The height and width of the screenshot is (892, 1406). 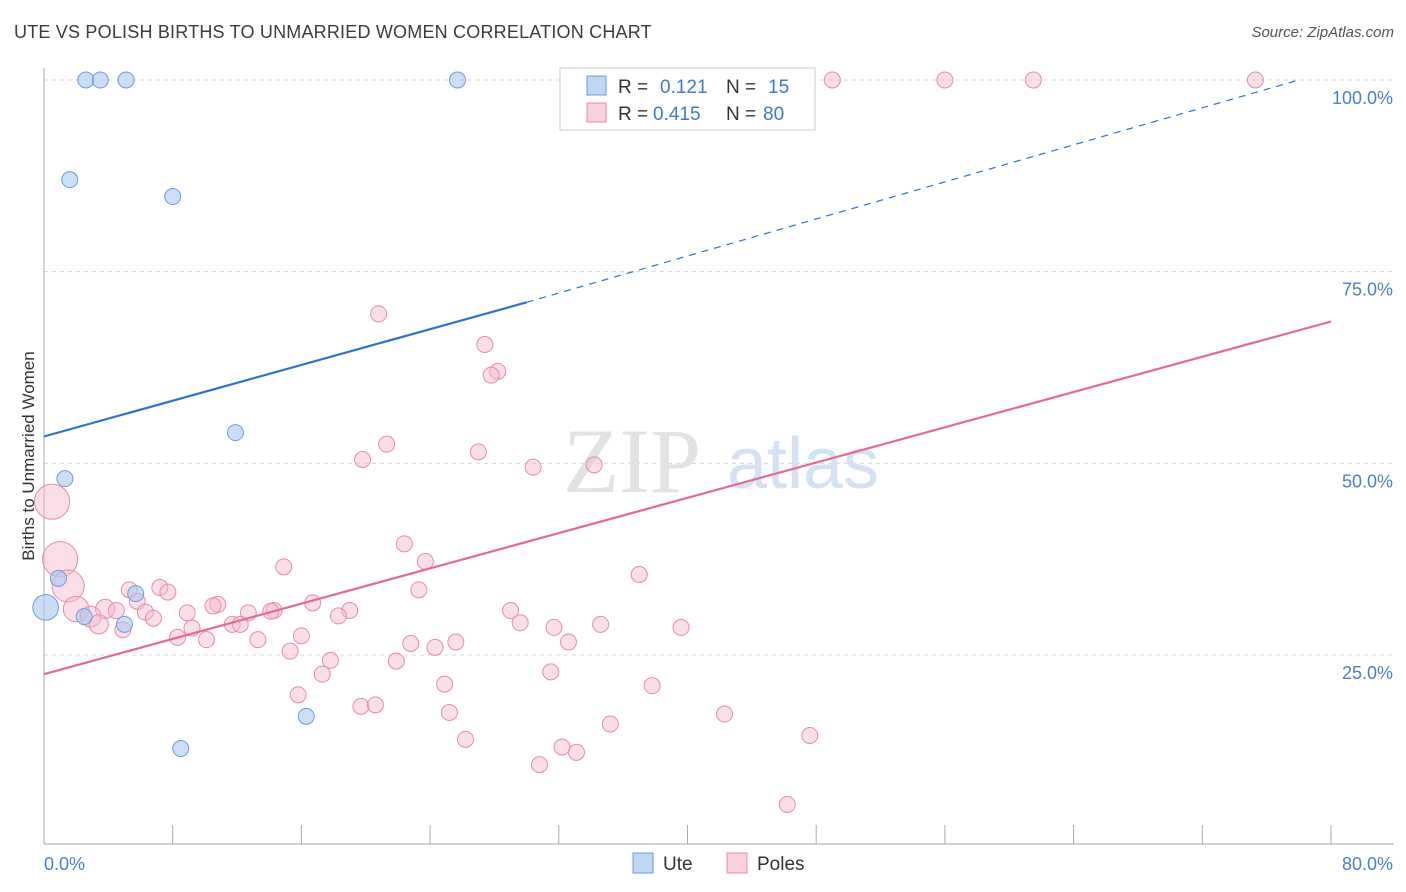 What do you see at coordinates (1322, 32) in the screenshot?
I see `source-credit: Source: ZipAtlas.com` at bounding box center [1322, 32].